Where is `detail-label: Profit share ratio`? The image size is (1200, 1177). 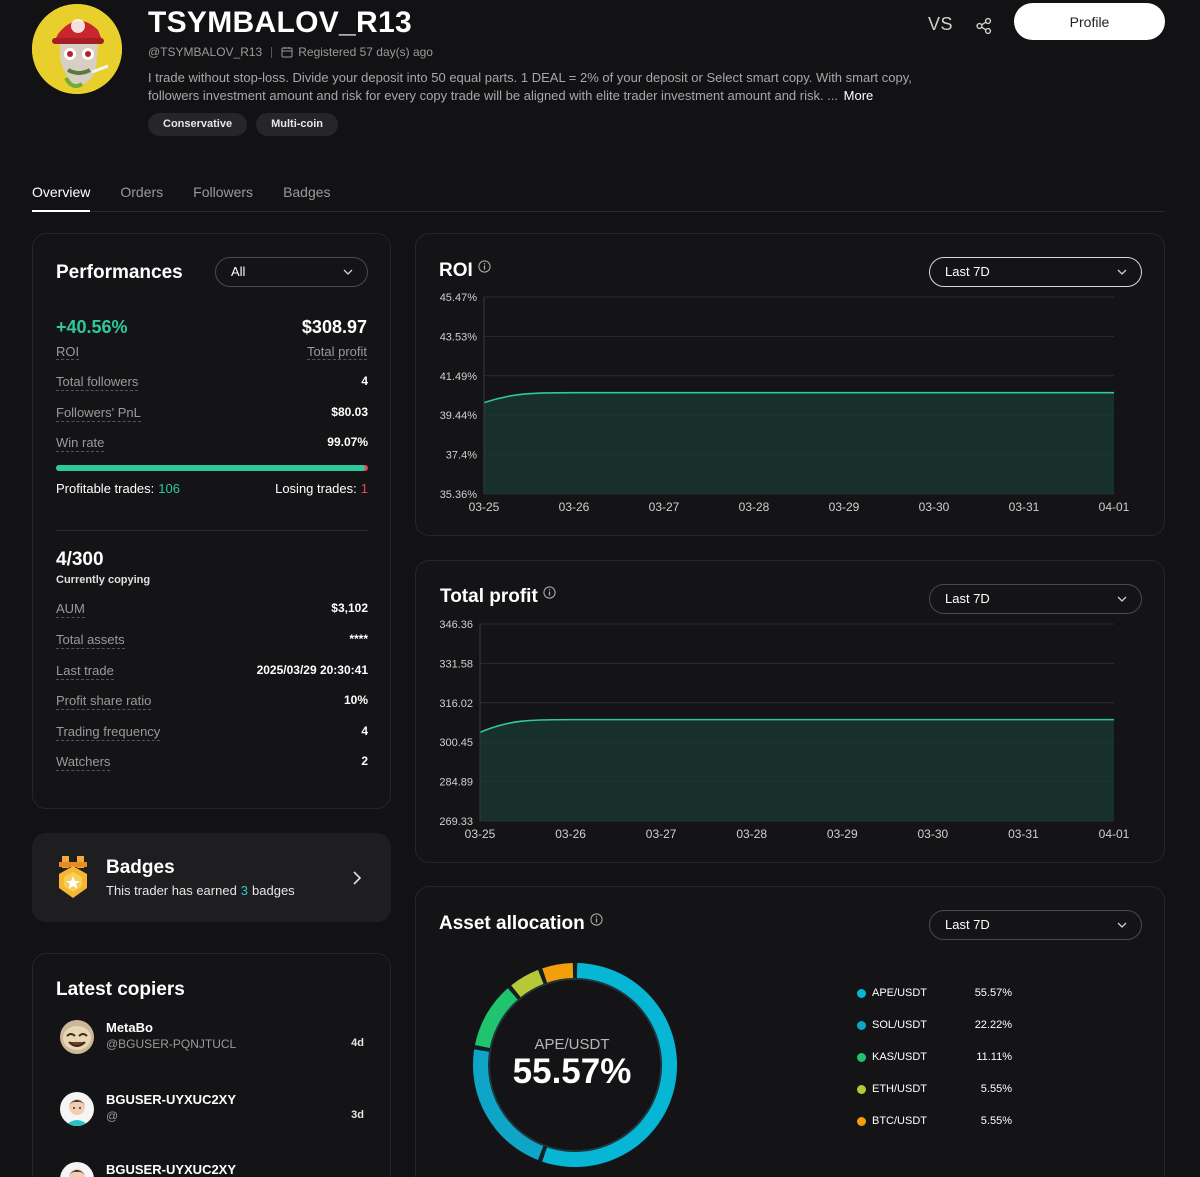 detail-label: Profit share ratio is located at coordinates (104, 701).